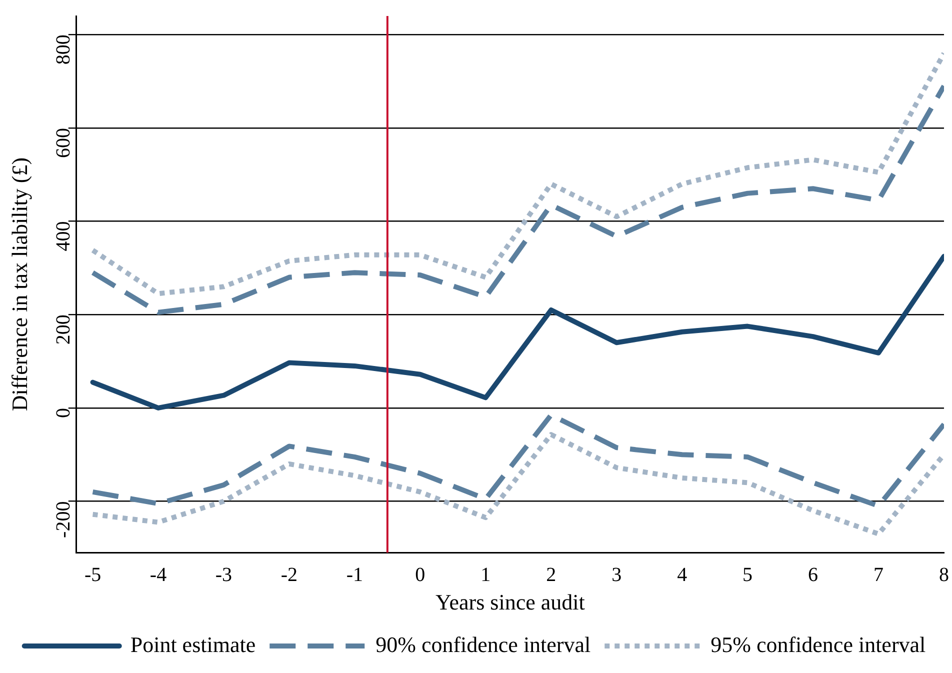 The image size is (952, 673). Describe the element at coordinates (93, 575) in the screenshot. I see `x-tick-label: -5` at that location.